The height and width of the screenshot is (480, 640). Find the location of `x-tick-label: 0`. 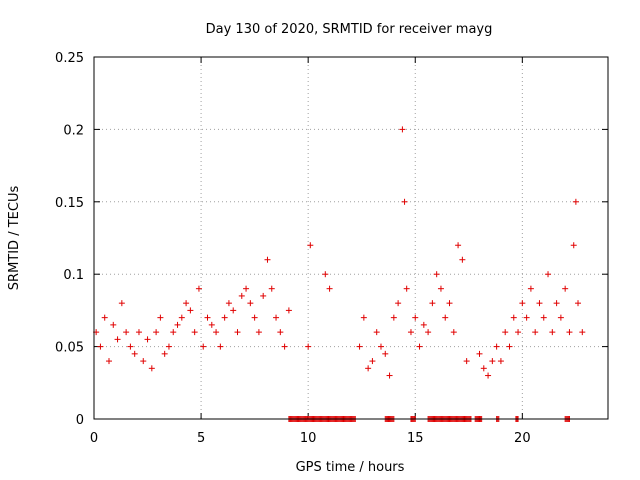

x-tick-label: 0 is located at coordinates (94, 438).